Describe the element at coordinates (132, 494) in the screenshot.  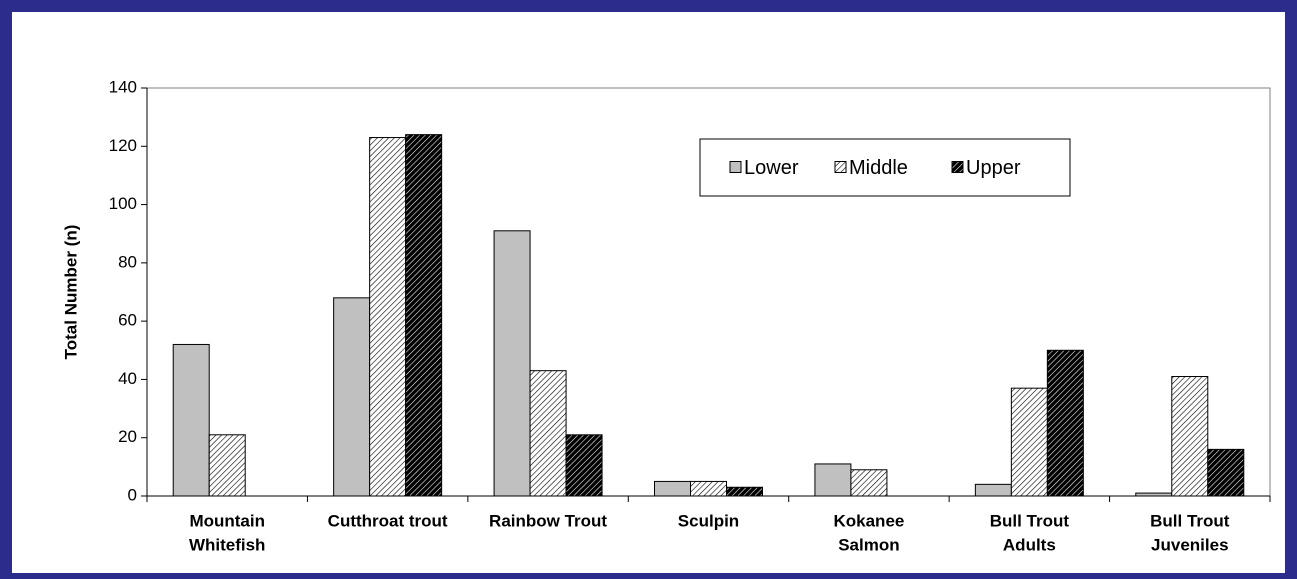
I see `y-tick-label: 0` at that location.